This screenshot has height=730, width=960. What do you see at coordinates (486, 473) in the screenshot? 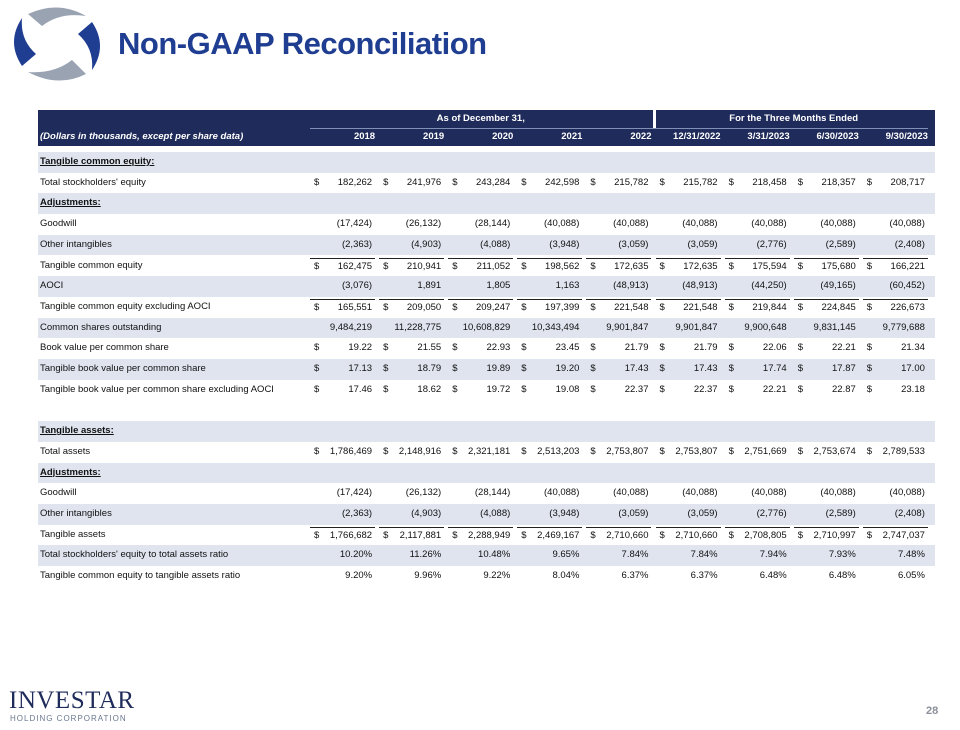
I see `table-row: Adjustments:` at bounding box center [486, 473].